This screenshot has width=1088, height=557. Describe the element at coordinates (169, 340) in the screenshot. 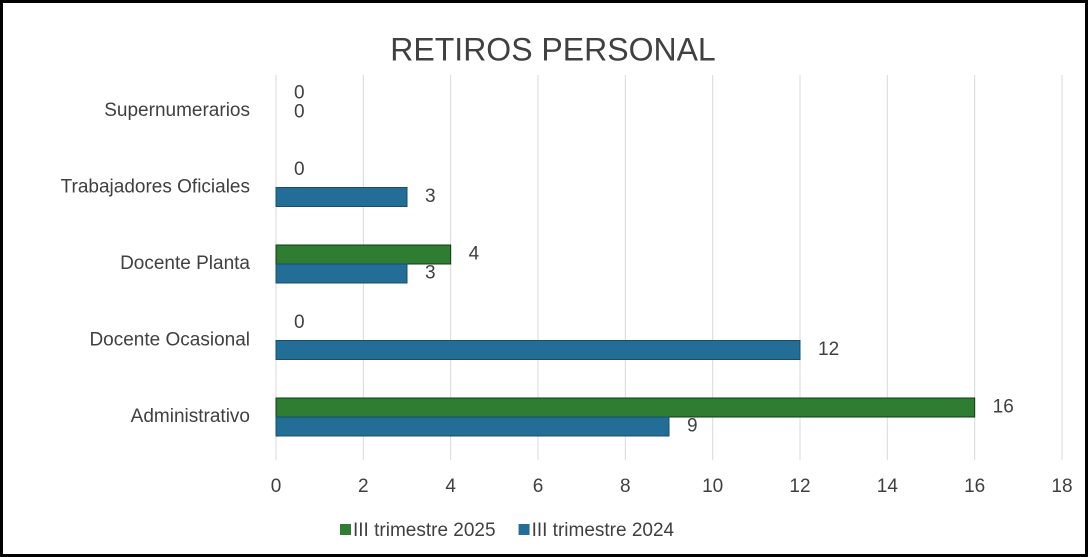

I see `y-tick-label: Docente Ocasional` at that location.